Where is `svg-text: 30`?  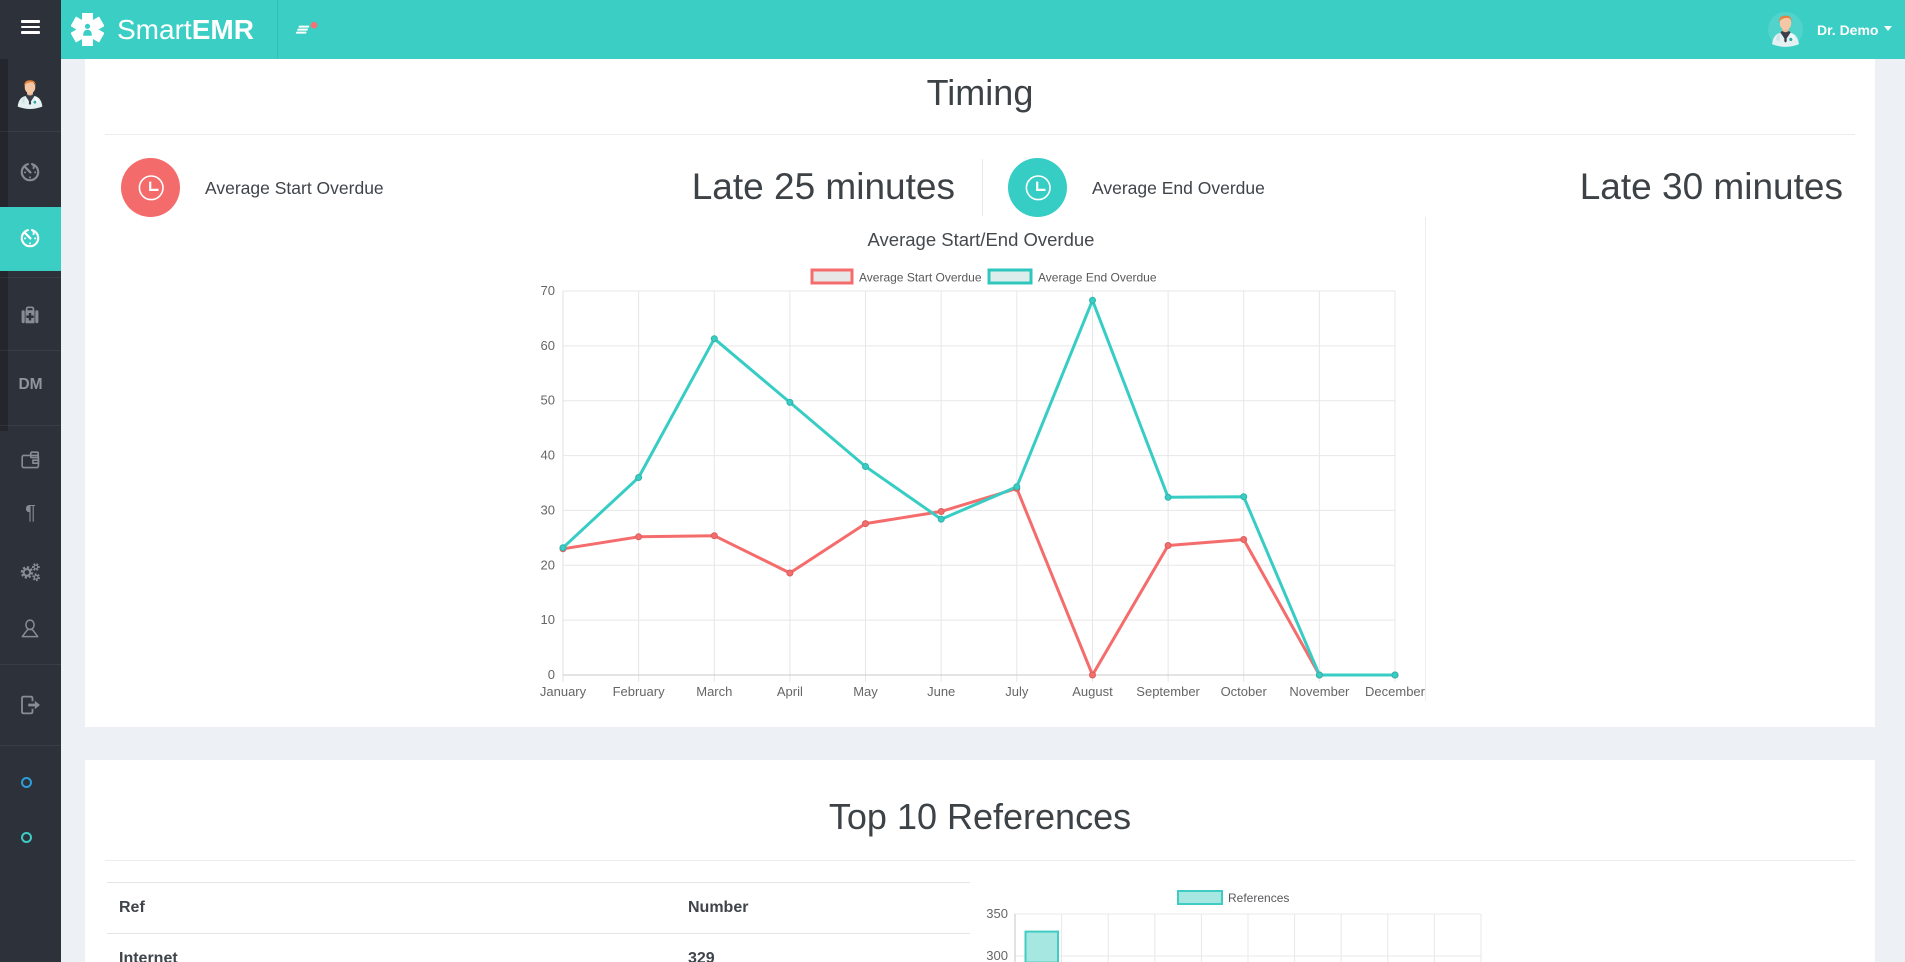 svg-text: 30 is located at coordinates (548, 509).